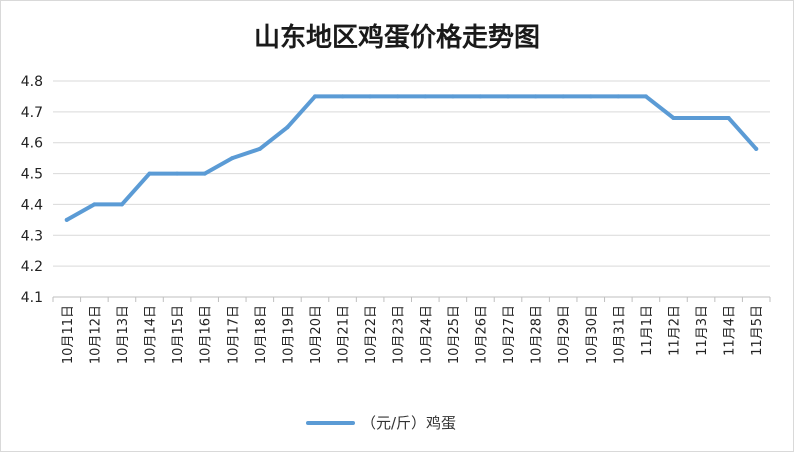 Image resolution: width=794 pixels, height=452 pixels. What do you see at coordinates (123, 334) in the screenshot?
I see `x-tick-label: 10月13日` at bounding box center [123, 334].